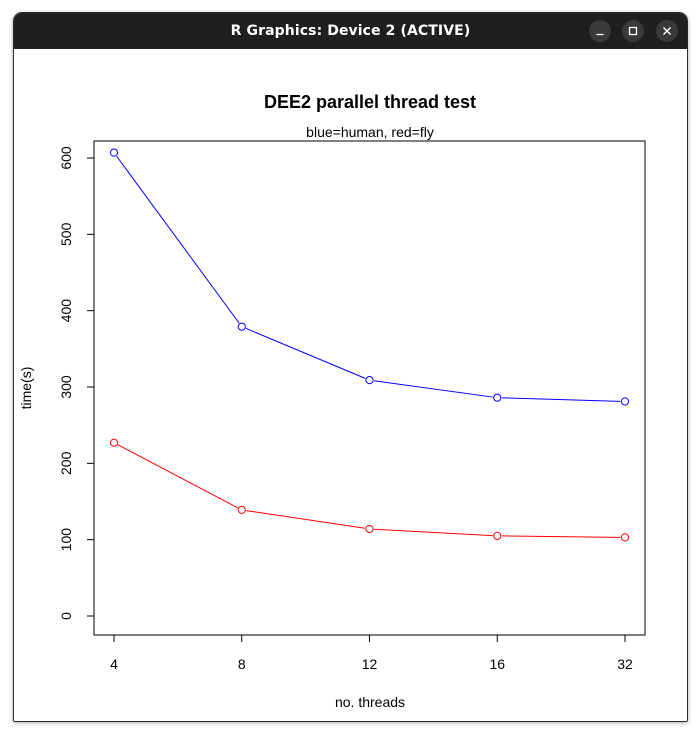 Image resolution: width=699 pixels, height=737 pixels. Describe the element at coordinates (66, 158) in the screenshot. I see `y-tick-label: 600` at that location.